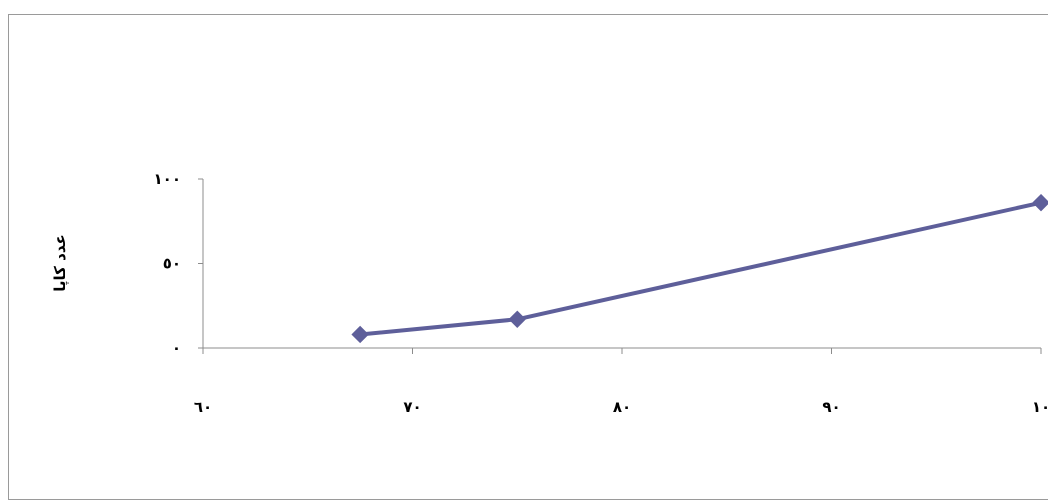  Describe the element at coordinates (167, 179) in the screenshot. I see `y-tick-label: ١٠٠` at that location.